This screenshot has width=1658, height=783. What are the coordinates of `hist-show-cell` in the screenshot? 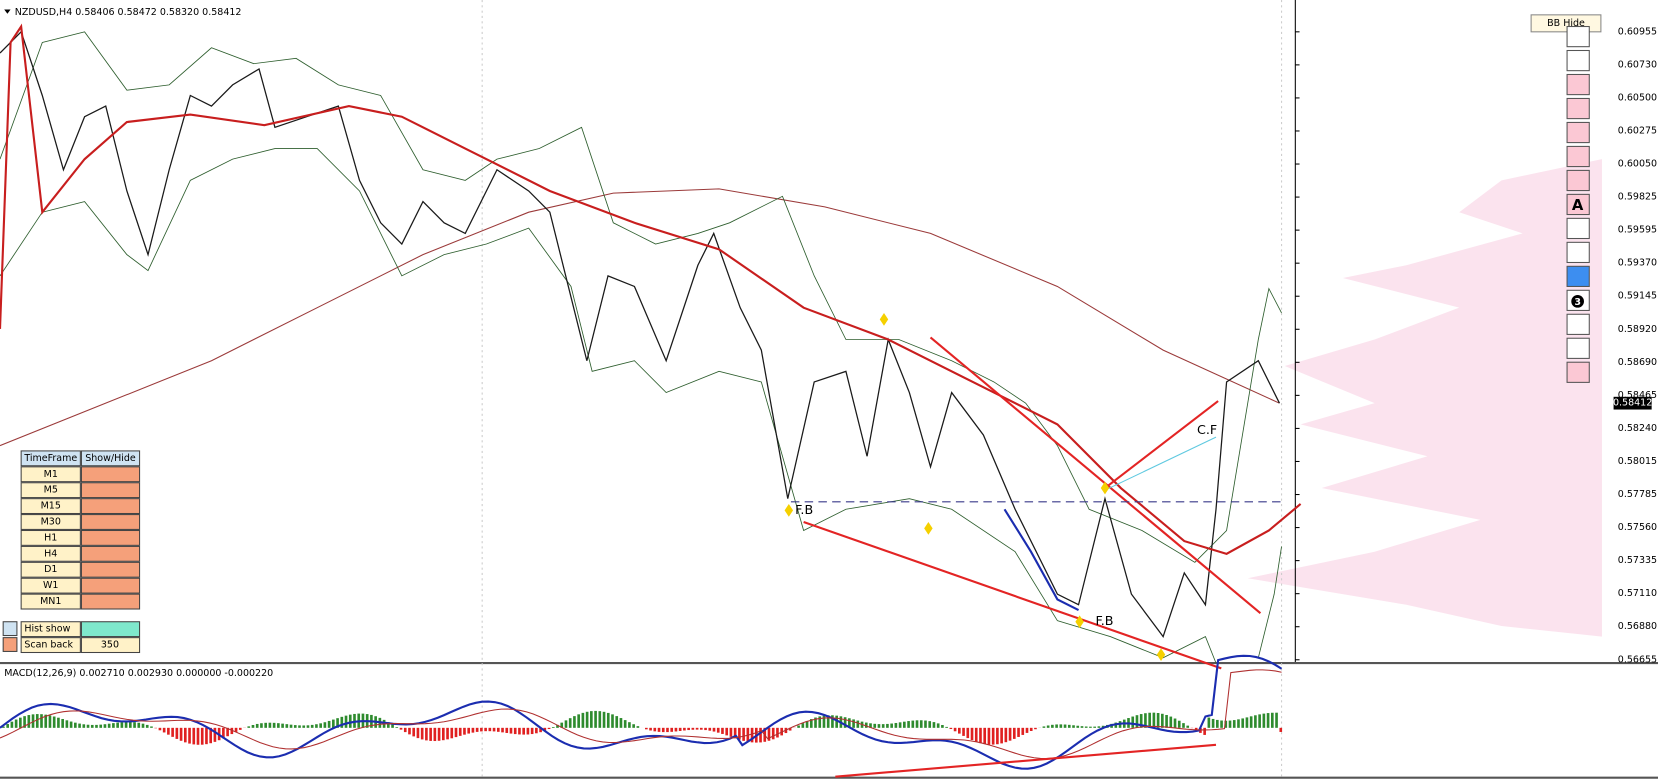 It's located at (50, 629).